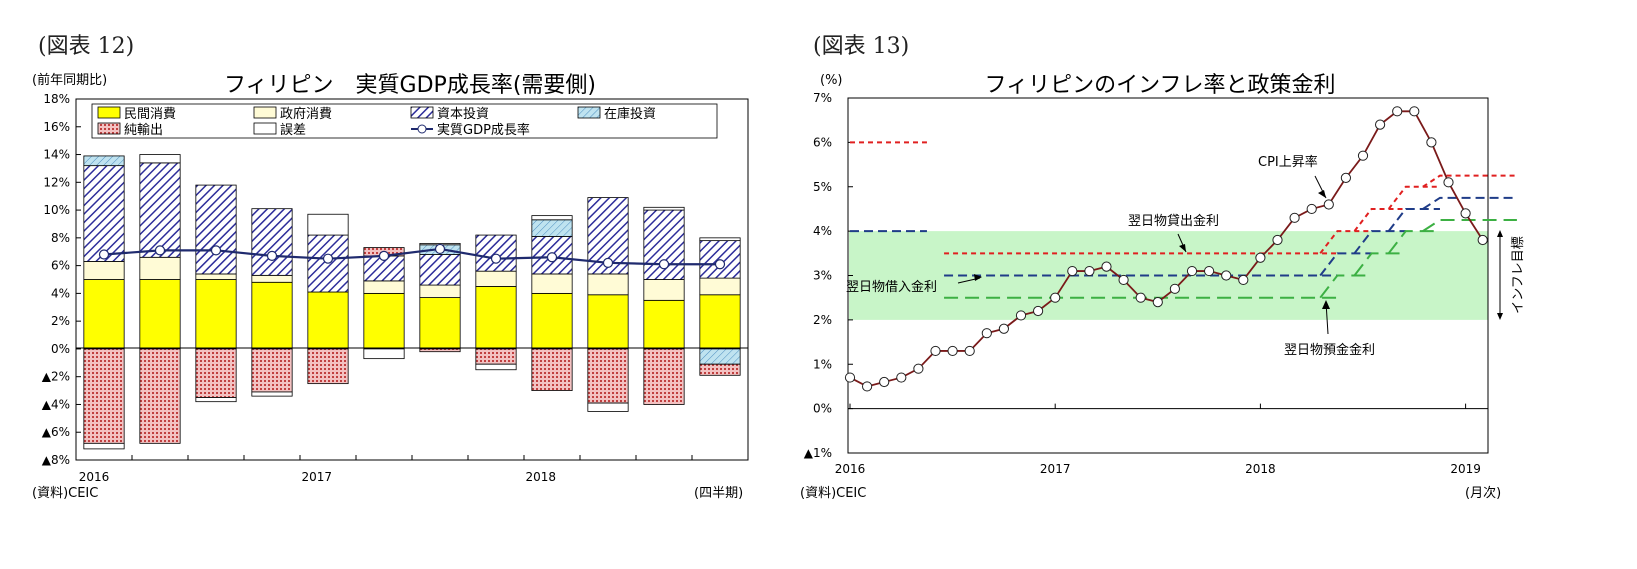  What do you see at coordinates (60, 321) in the screenshot?
I see `left-ytick-label: 2%` at bounding box center [60, 321].